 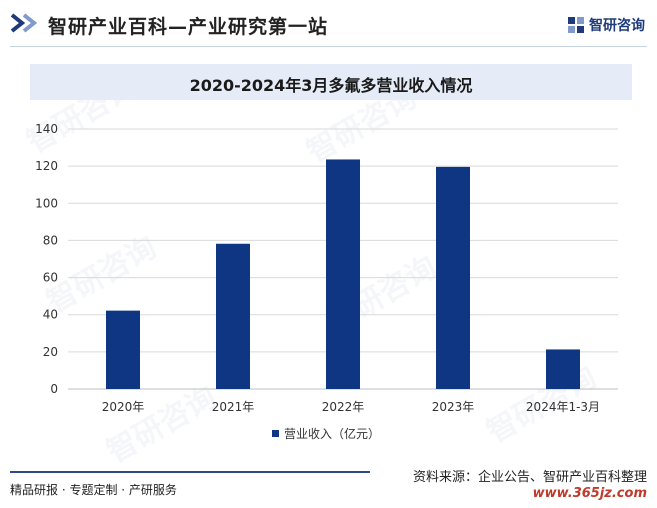 What do you see at coordinates (50, 240) in the screenshot?
I see `y-tick-label: 80` at bounding box center [50, 240].